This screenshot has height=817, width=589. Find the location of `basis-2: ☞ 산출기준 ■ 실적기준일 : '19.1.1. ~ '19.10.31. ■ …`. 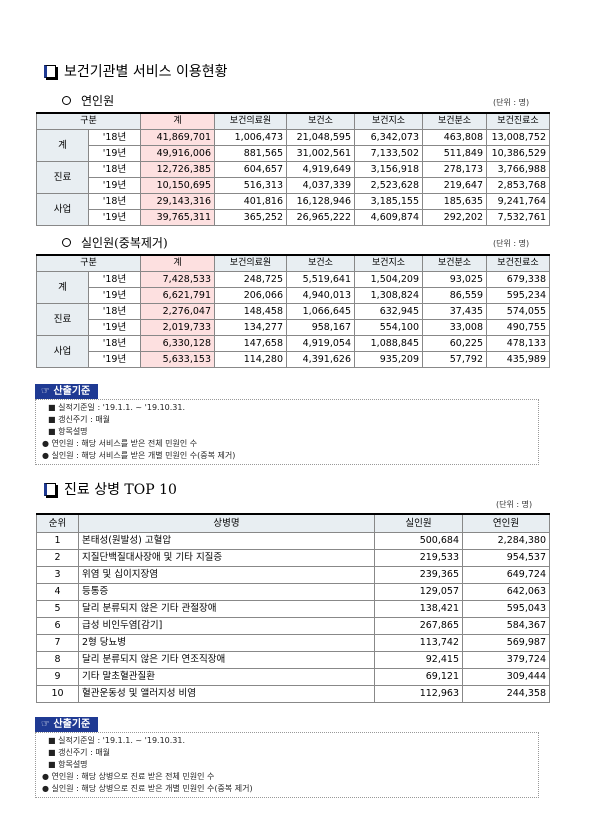

basis-2: ☞ 산출기준 ■ 실적기준일 : '19.1.1. ~ '19.10.31. ■ … is located at coordinates (287, 755).